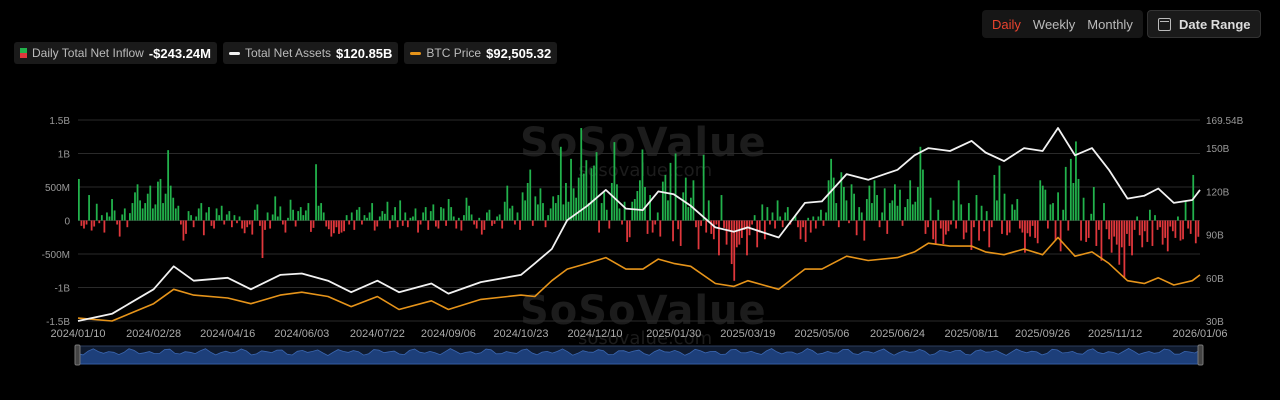 The image size is (1280, 400). What do you see at coordinates (153, 334) in the screenshot?
I see `x-axis-tick-label: 2024/02/28` at bounding box center [153, 334].